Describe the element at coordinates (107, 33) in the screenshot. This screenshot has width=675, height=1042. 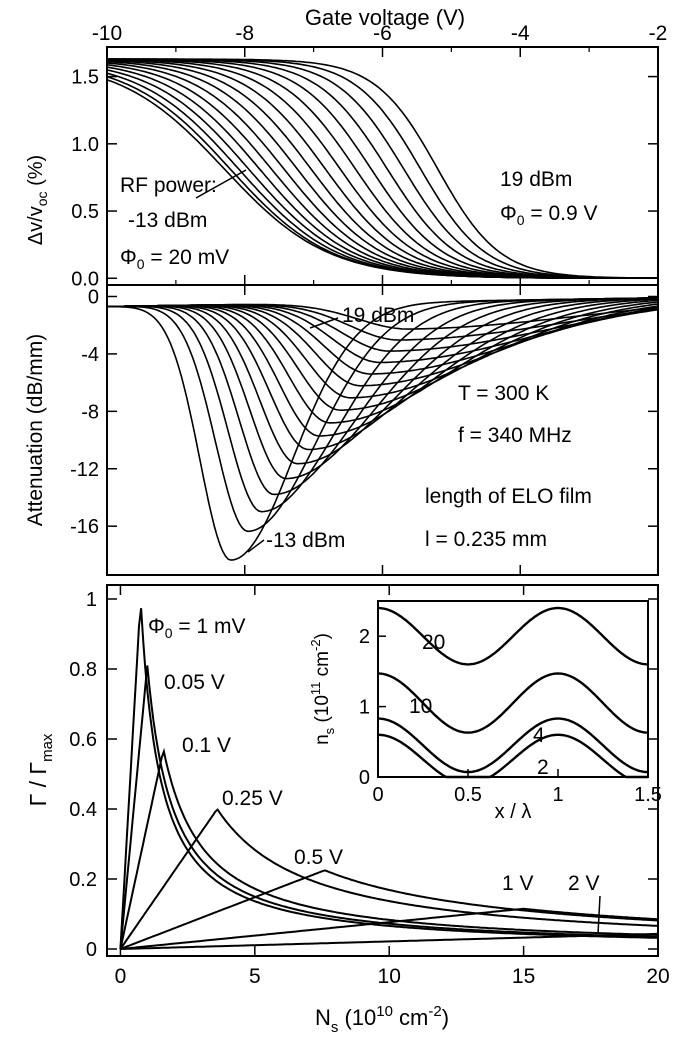
I see `top-x-tick-label: -10` at that location.